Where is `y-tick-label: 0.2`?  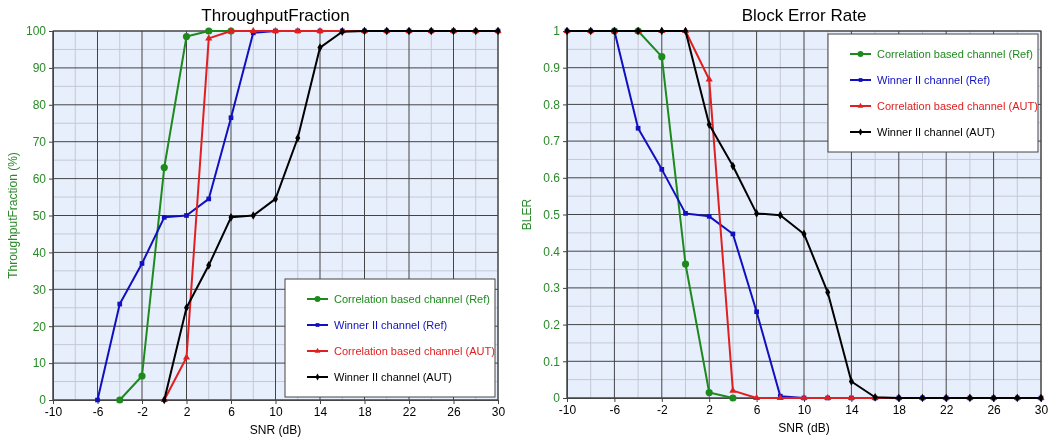 y-tick-label: 0.2 is located at coordinates (552, 324).